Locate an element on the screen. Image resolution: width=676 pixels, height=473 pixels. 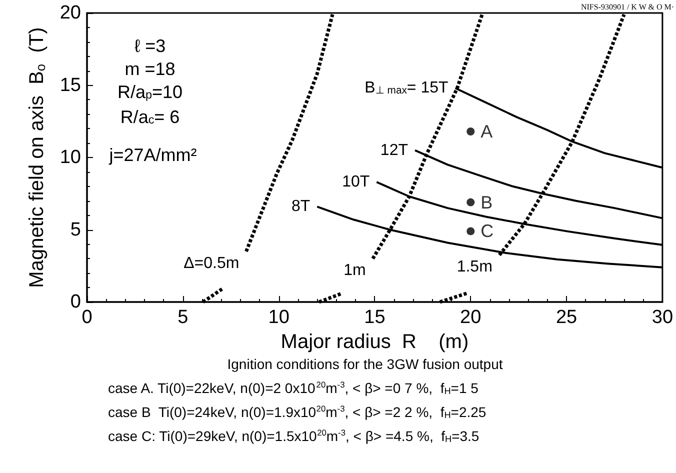
x-tick-label: 10 is located at coordinates (279, 317).